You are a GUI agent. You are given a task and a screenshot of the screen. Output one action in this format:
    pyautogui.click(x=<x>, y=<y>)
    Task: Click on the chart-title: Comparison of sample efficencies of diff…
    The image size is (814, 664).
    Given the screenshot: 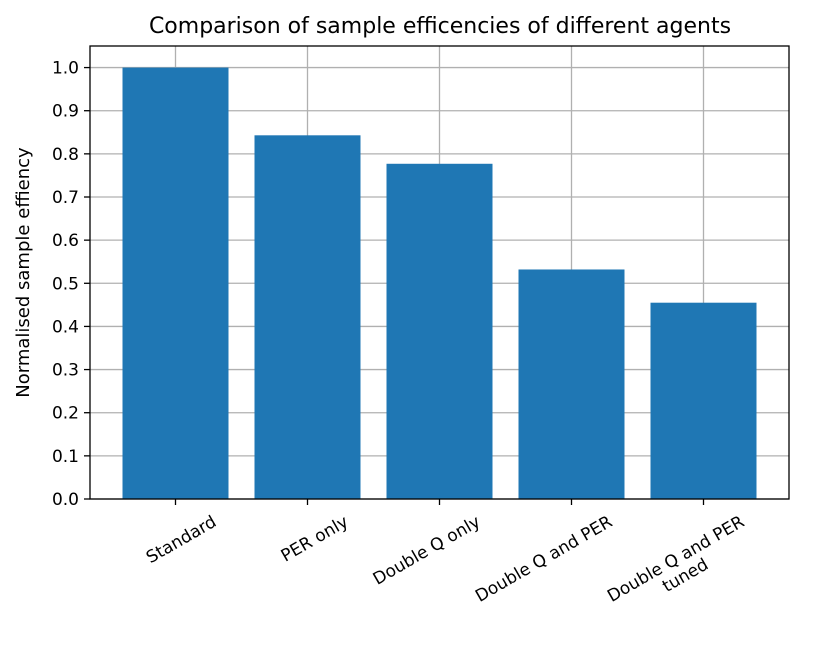 What is the action you would take?
    pyautogui.click(x=440, y=26)
    